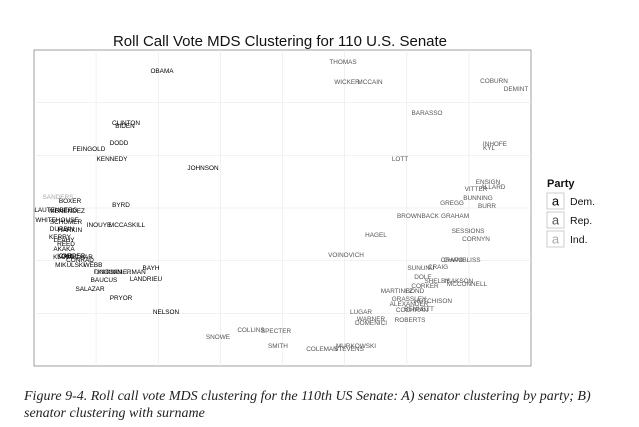 The height and width of the screenshot is (427, 639). What do you see at coordinates (113, 159) in the screenshot?
I see `data-point-kennedy: KENNEDY` at bounding box center [113, 159].